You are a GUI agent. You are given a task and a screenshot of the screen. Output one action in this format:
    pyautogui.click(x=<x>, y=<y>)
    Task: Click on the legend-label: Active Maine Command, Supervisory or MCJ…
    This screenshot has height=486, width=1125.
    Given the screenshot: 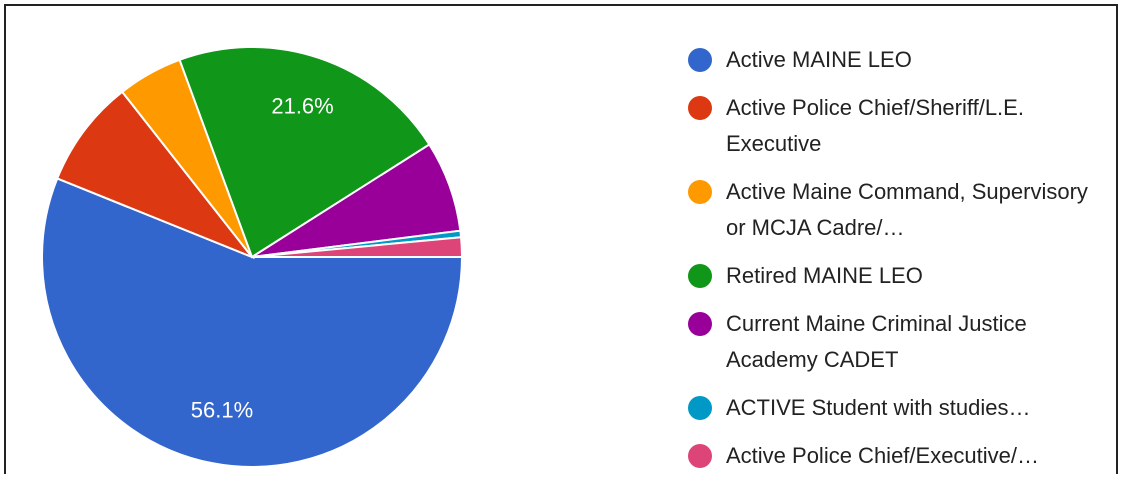 What is the action you would take?
    pyautogui.click(x=907, y=209)
    